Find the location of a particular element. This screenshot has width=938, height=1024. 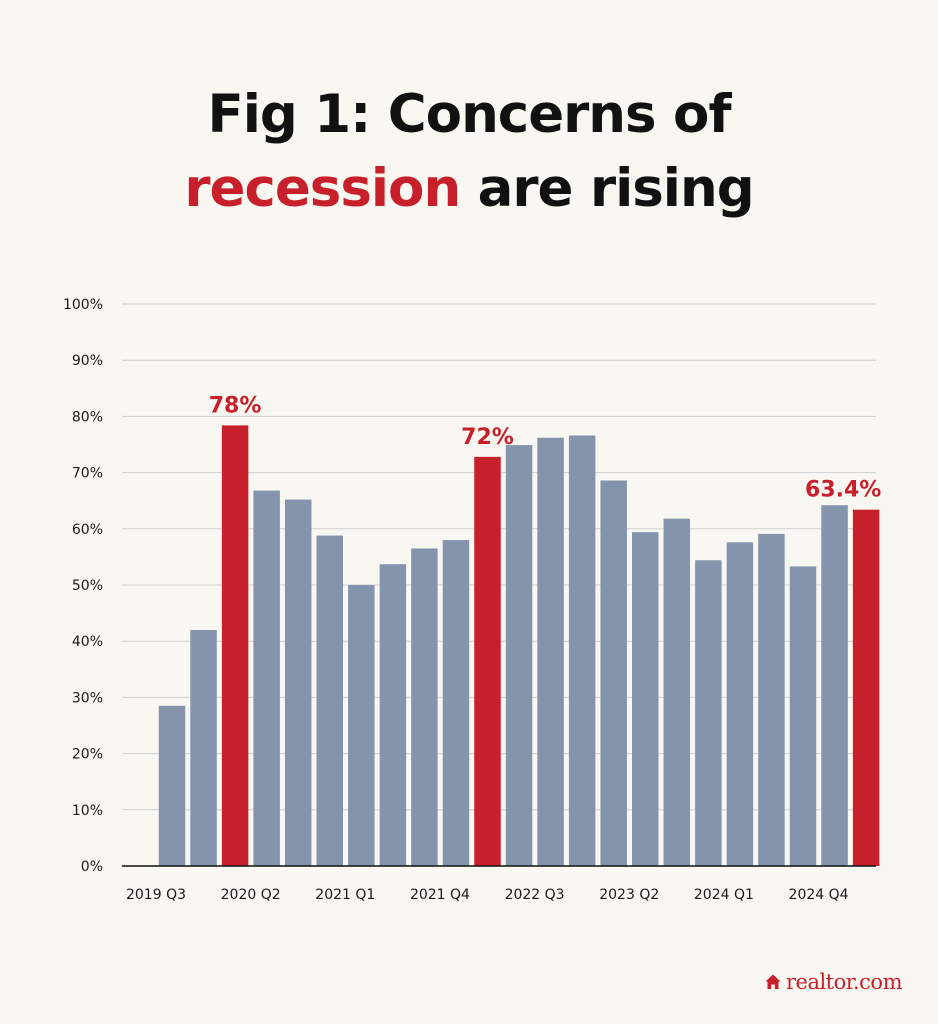

bar-2020-q2 is located at coordinates (266, 678).